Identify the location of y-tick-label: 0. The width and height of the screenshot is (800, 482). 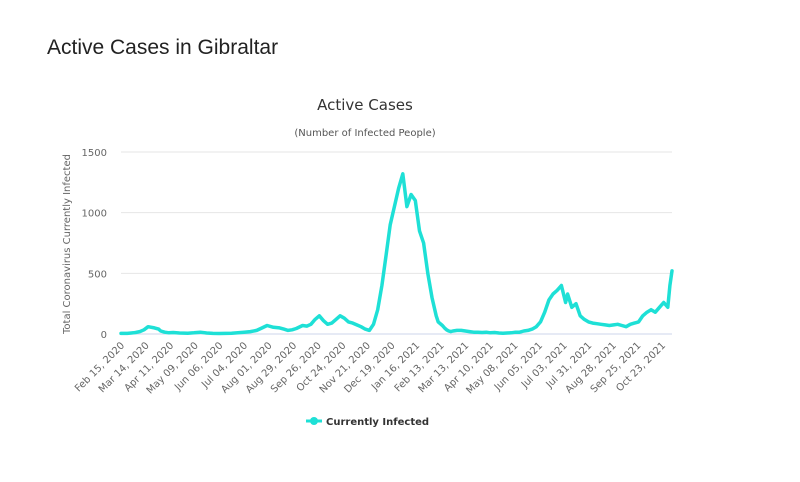
(104, 335).